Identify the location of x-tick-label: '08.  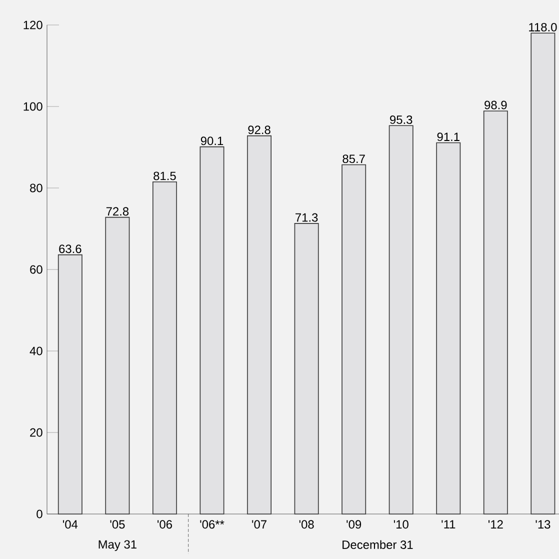
(306, 524).